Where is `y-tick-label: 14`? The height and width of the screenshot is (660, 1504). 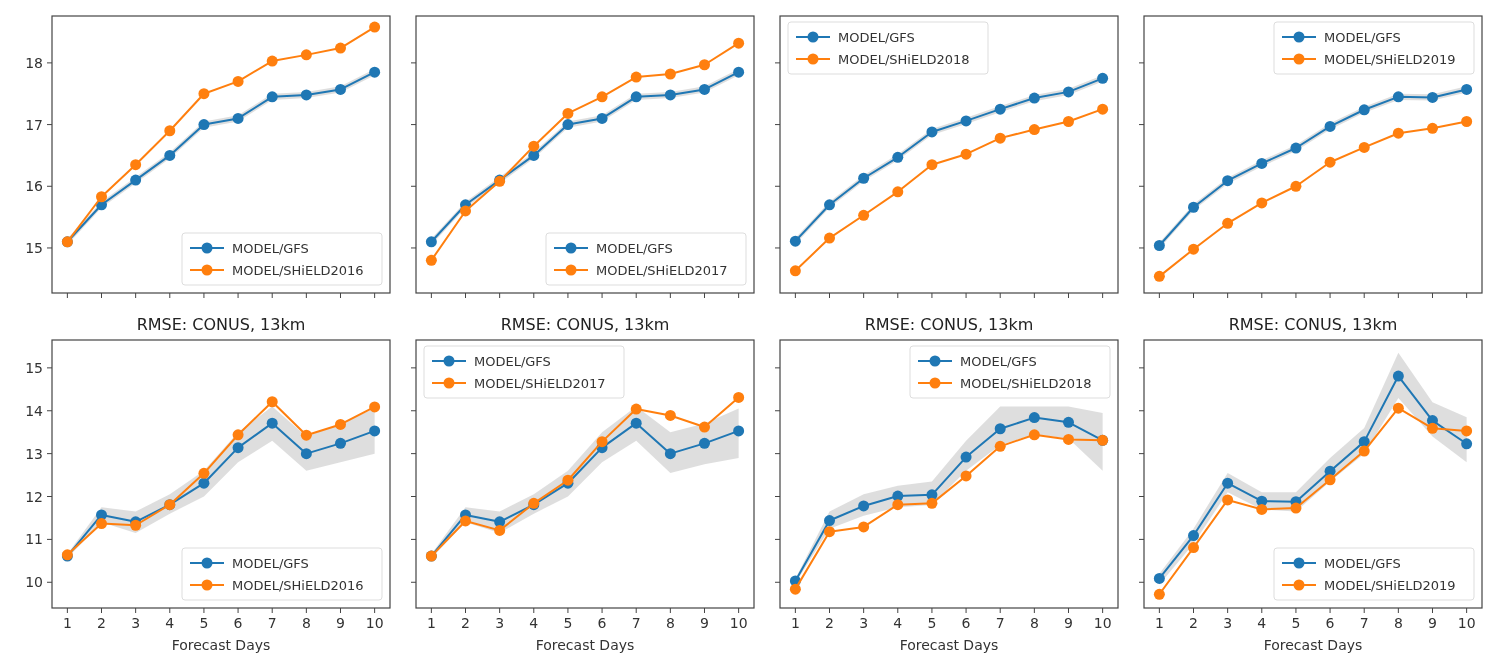
y-tick-label: 14 is located at coordinates (34, 410).